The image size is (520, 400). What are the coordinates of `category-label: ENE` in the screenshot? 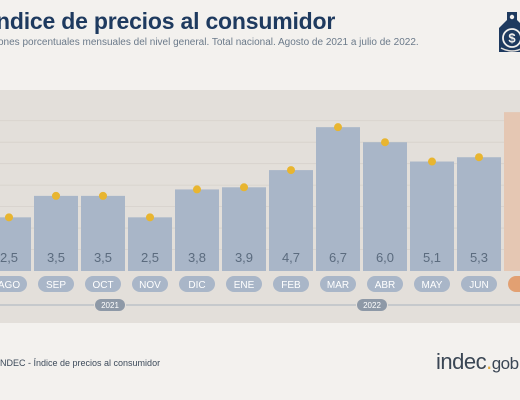 It's located at (244, 285).